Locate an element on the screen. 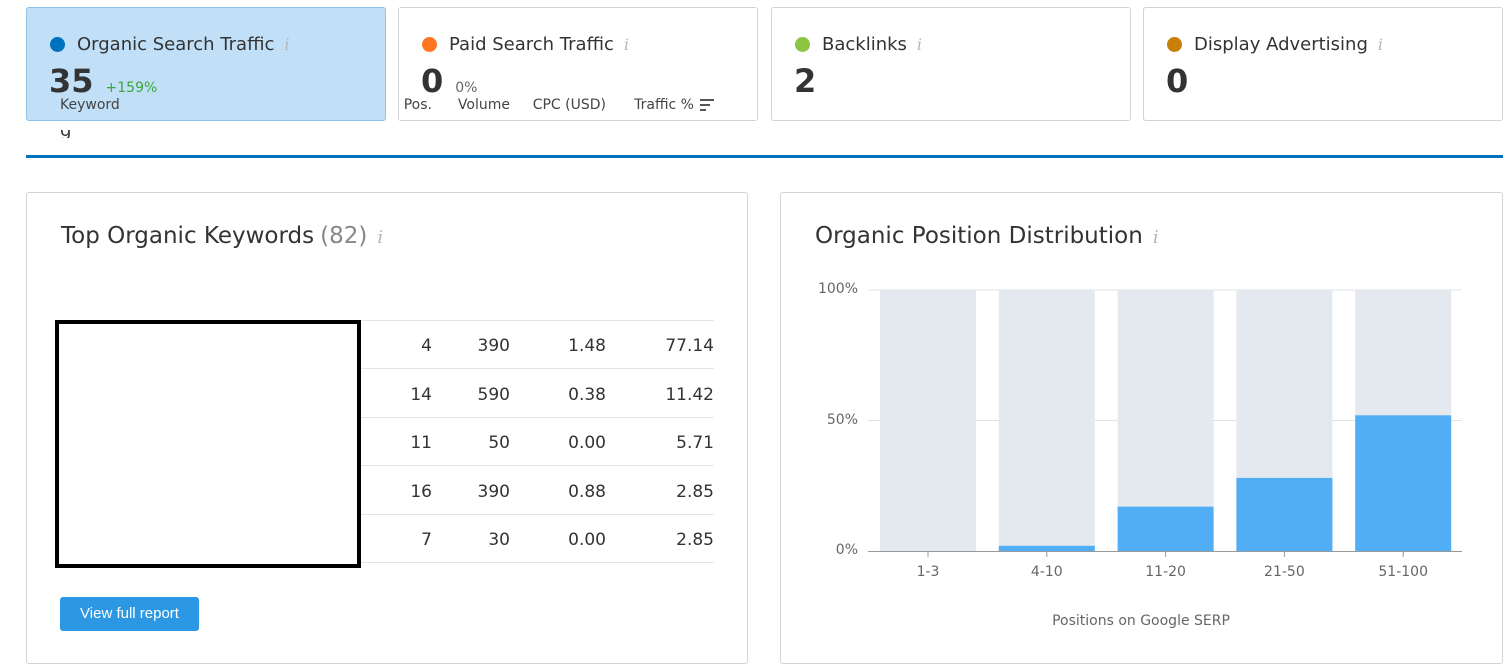  cell-volume: 30 is located at coordinates (499, 540).